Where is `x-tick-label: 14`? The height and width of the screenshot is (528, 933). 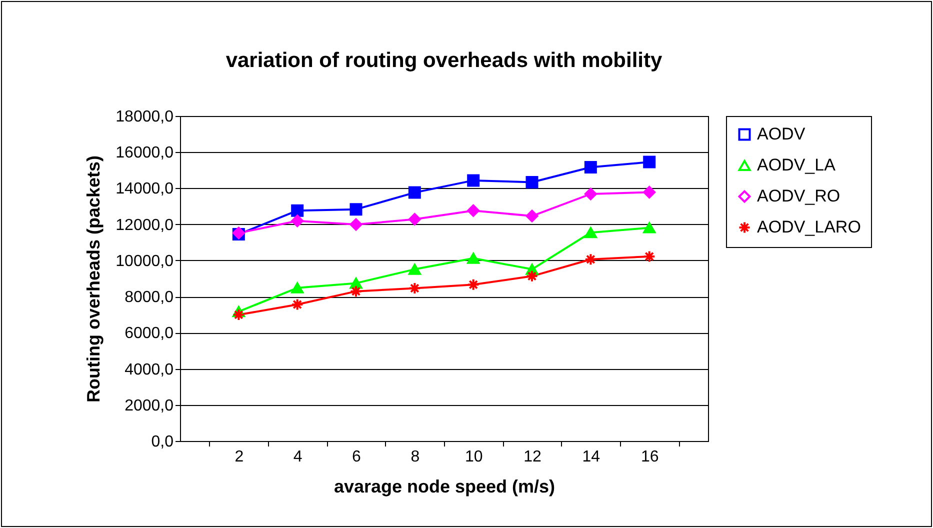
x-tick-label: 14 is located at coordinates (591, 457).